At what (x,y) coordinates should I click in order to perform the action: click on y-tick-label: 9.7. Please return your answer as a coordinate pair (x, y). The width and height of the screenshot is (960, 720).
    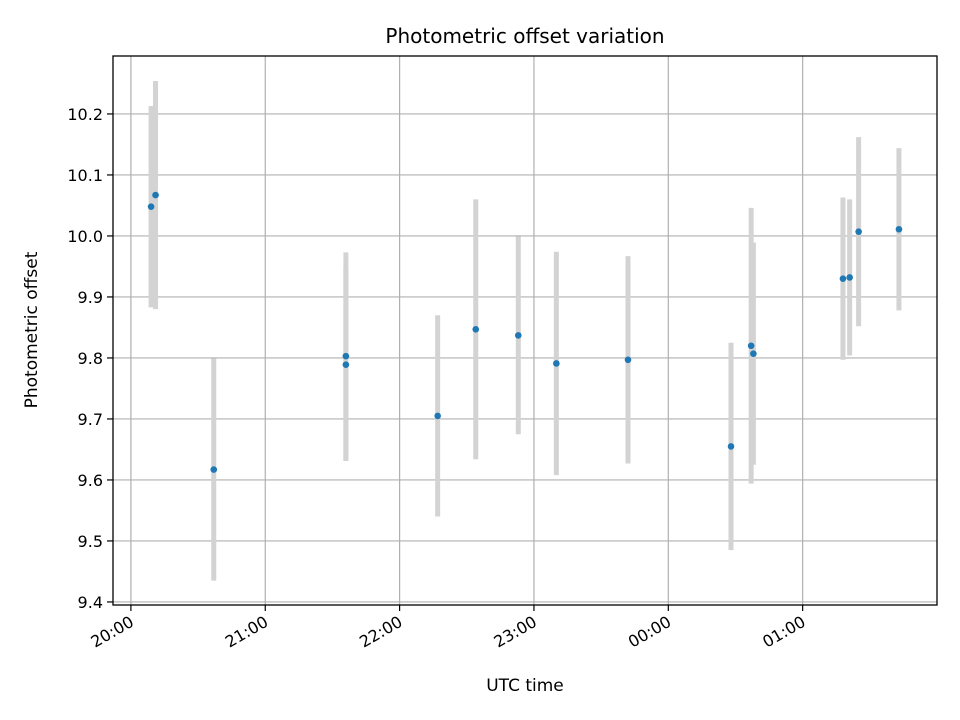
    Looking at the image, I should click on (90, 419).